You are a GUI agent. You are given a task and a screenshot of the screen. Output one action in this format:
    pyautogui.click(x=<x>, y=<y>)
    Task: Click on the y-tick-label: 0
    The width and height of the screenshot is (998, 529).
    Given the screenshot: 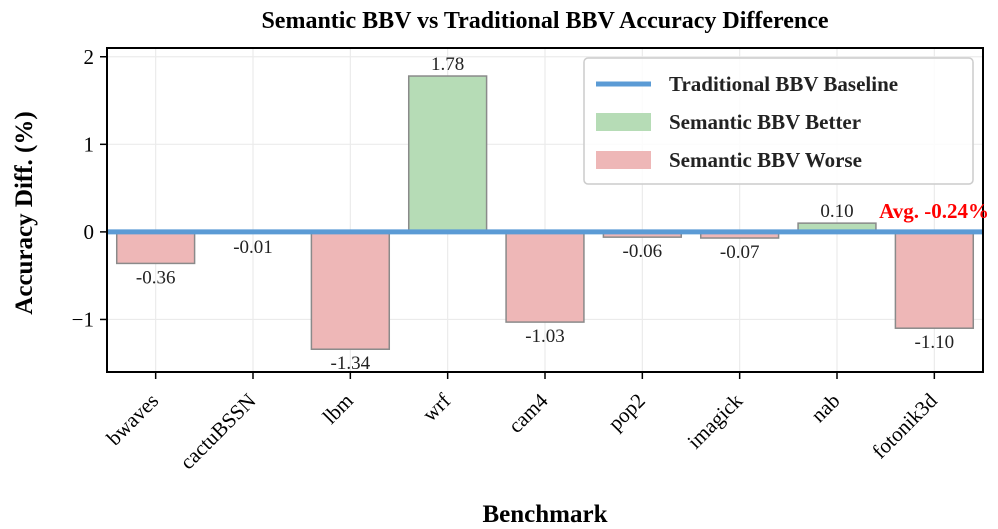 What is the action you would take?
    pyautogui.click(x=89, y=232)
    